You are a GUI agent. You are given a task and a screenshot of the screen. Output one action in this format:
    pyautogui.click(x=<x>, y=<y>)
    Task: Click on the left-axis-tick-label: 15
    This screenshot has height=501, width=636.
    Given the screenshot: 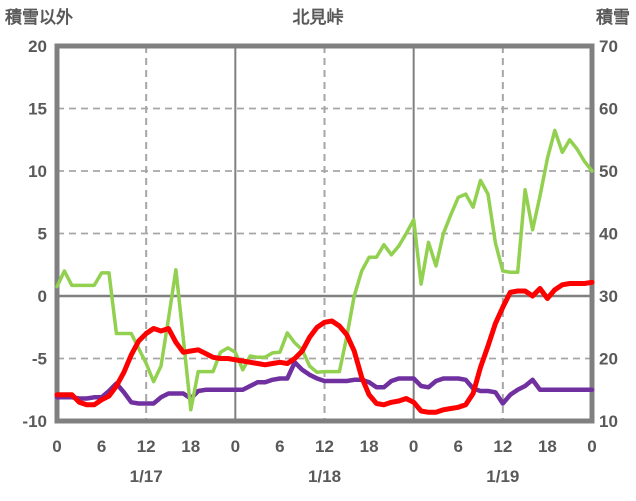 What is the action you would take?
    pyautogui.click(x=37, y=109)
    